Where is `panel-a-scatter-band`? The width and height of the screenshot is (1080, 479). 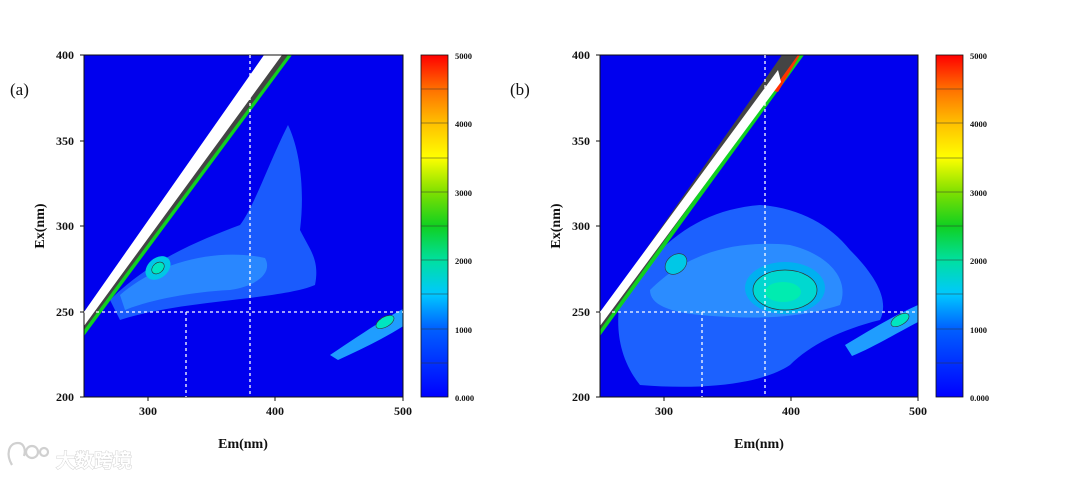 panel-a-scatter-band is located at coordinates (188, 195).